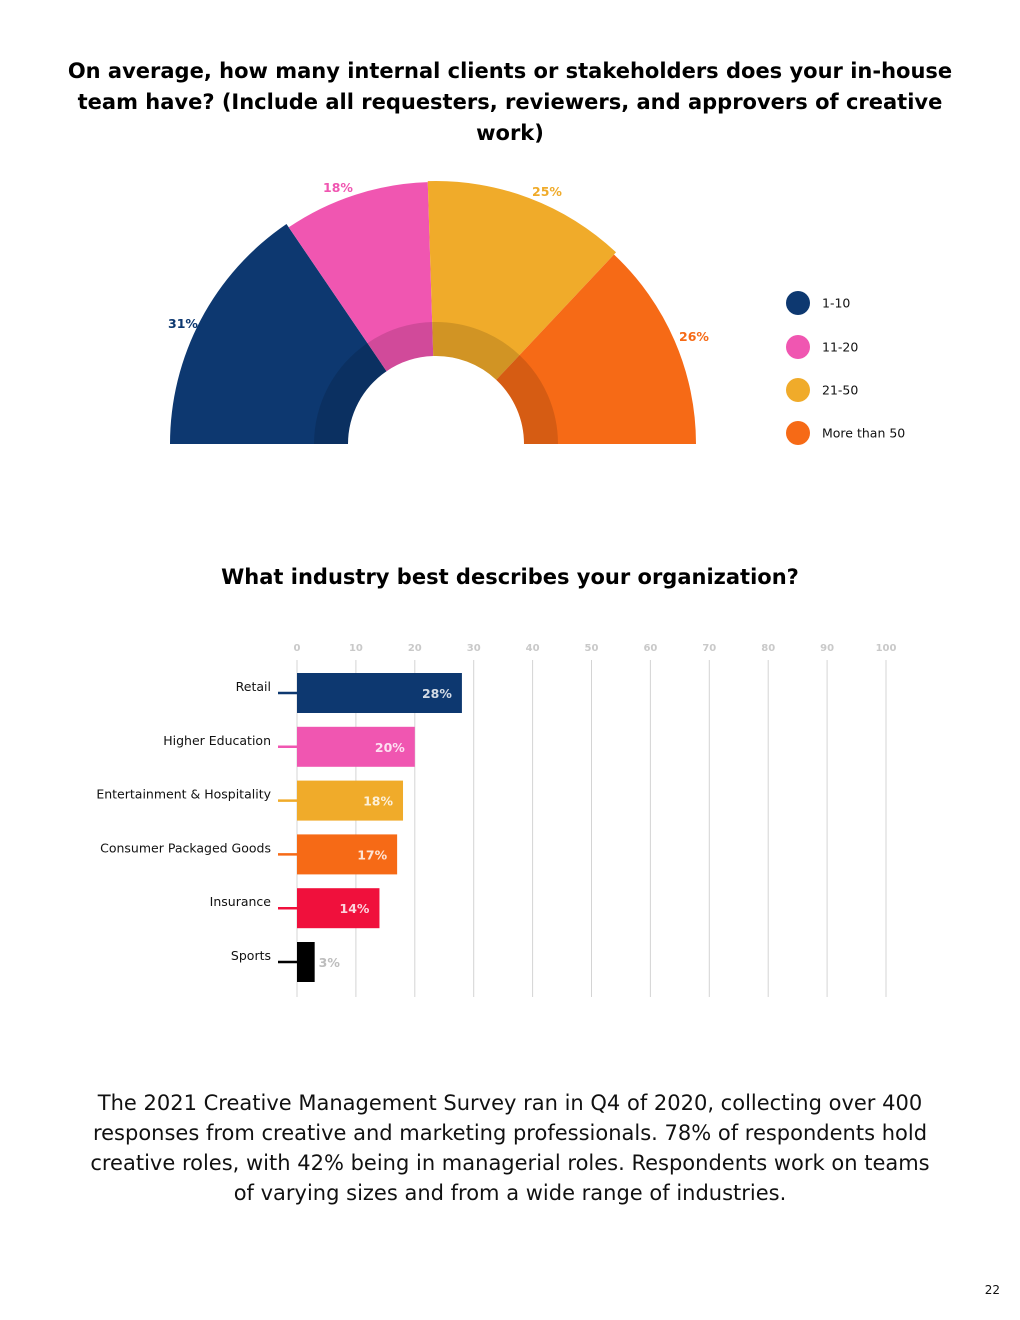  I want to click on legend-label-1-10: 1-10, so click(836, 303).